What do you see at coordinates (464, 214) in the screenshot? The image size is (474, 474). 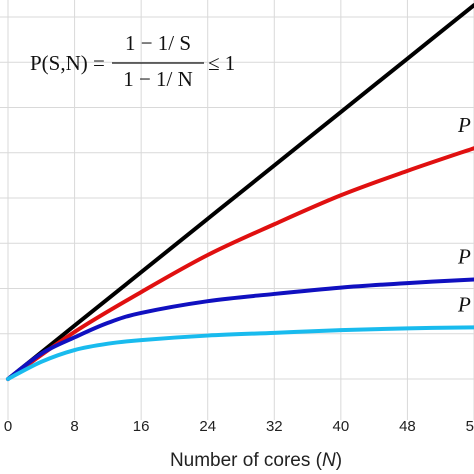 I see `series-labels: PPPP` at bounding box center [464, 214].